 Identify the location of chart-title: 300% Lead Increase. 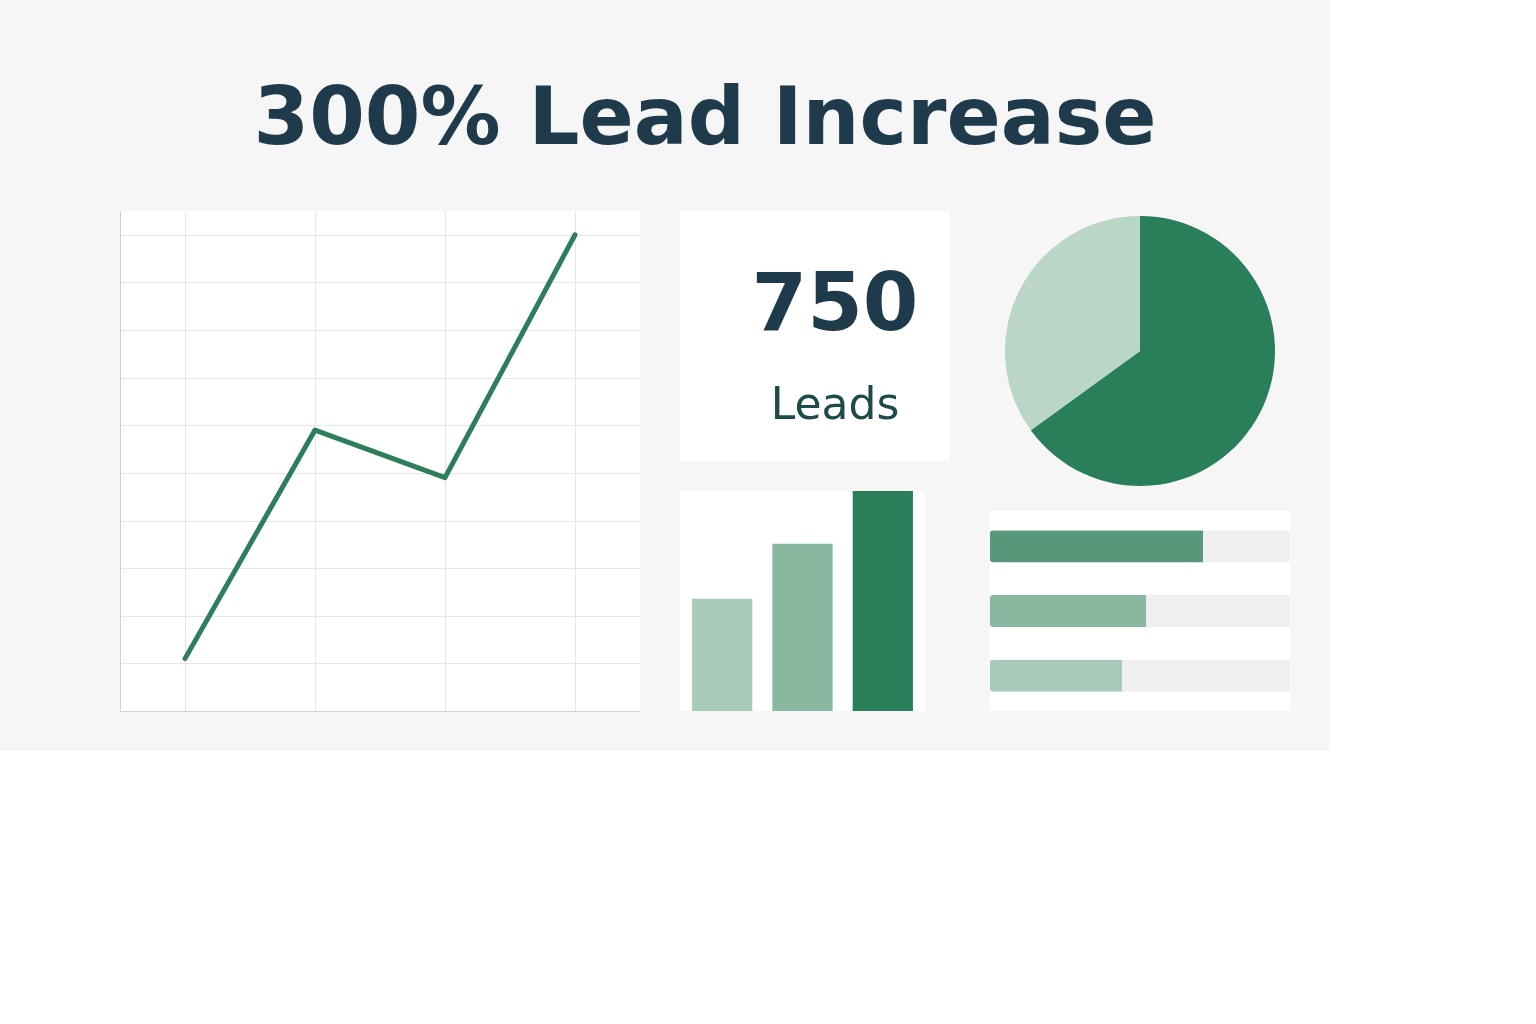
(705, 116).